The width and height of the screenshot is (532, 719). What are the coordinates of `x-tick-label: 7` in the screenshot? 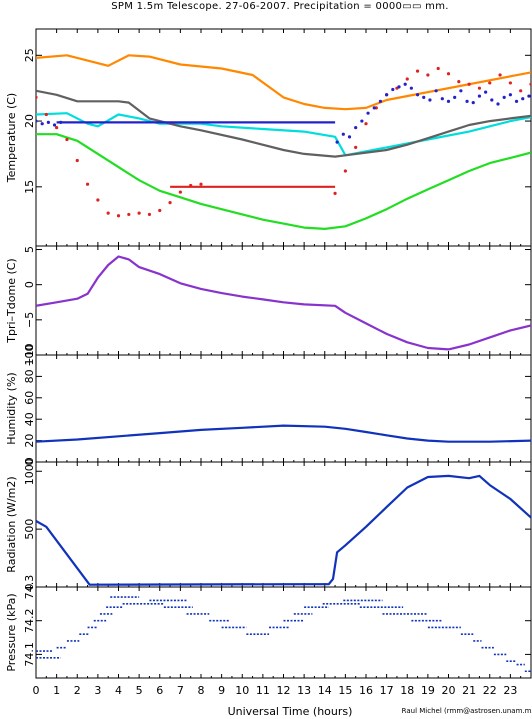 It's located at (180, 690).